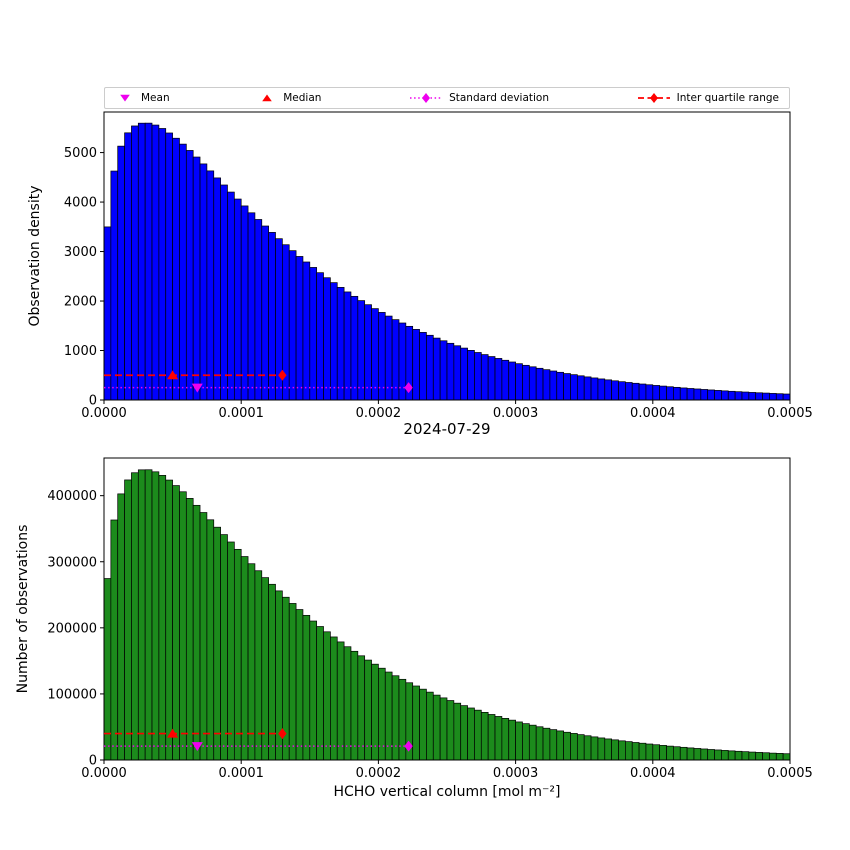 Image resolution: width=850 pixels, height=850 pixels. Describe the element at coordinates (80, 302) in the screenshot. I see `y-tick-label: 2000` at that location.